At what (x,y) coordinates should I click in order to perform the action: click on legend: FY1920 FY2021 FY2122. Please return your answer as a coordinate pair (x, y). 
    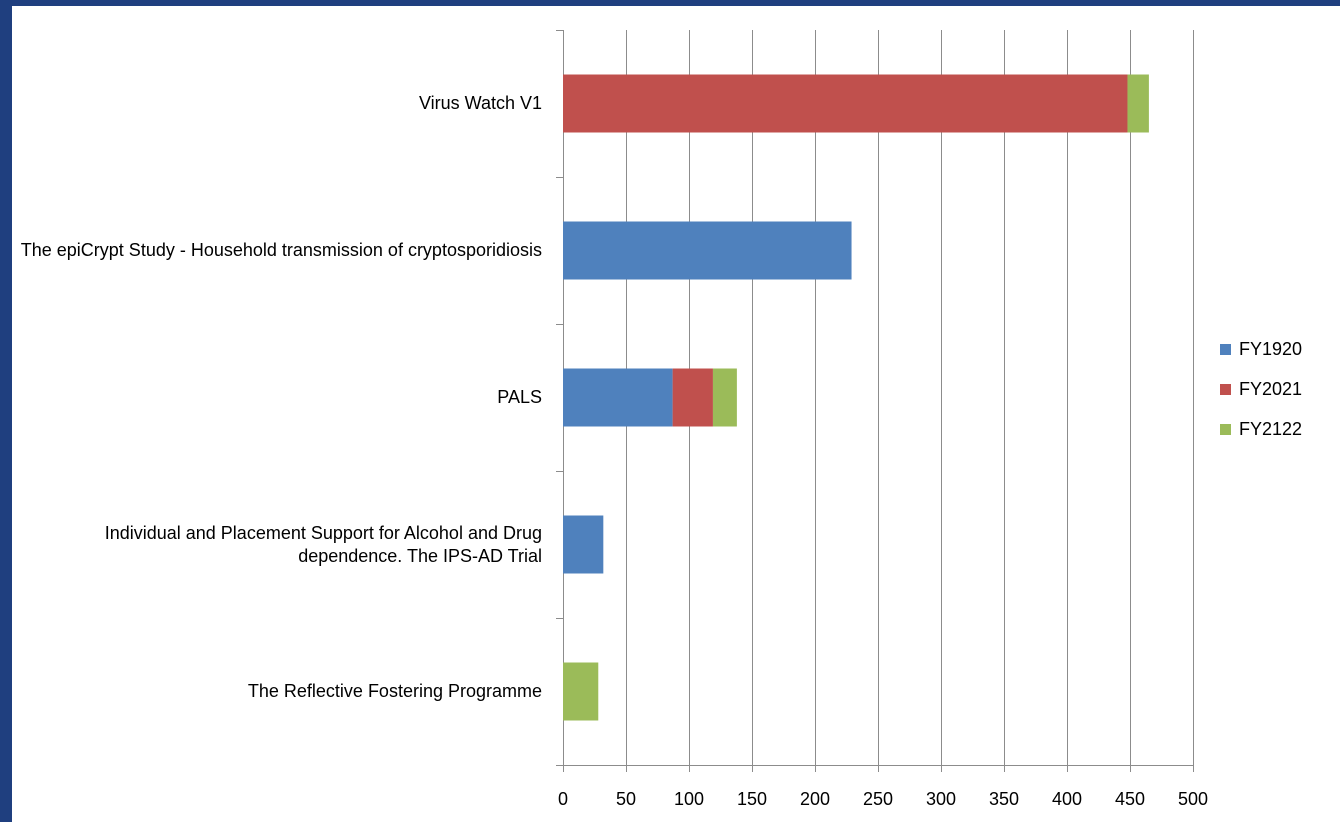
    Looking at the image, I should click on (1261, 389).